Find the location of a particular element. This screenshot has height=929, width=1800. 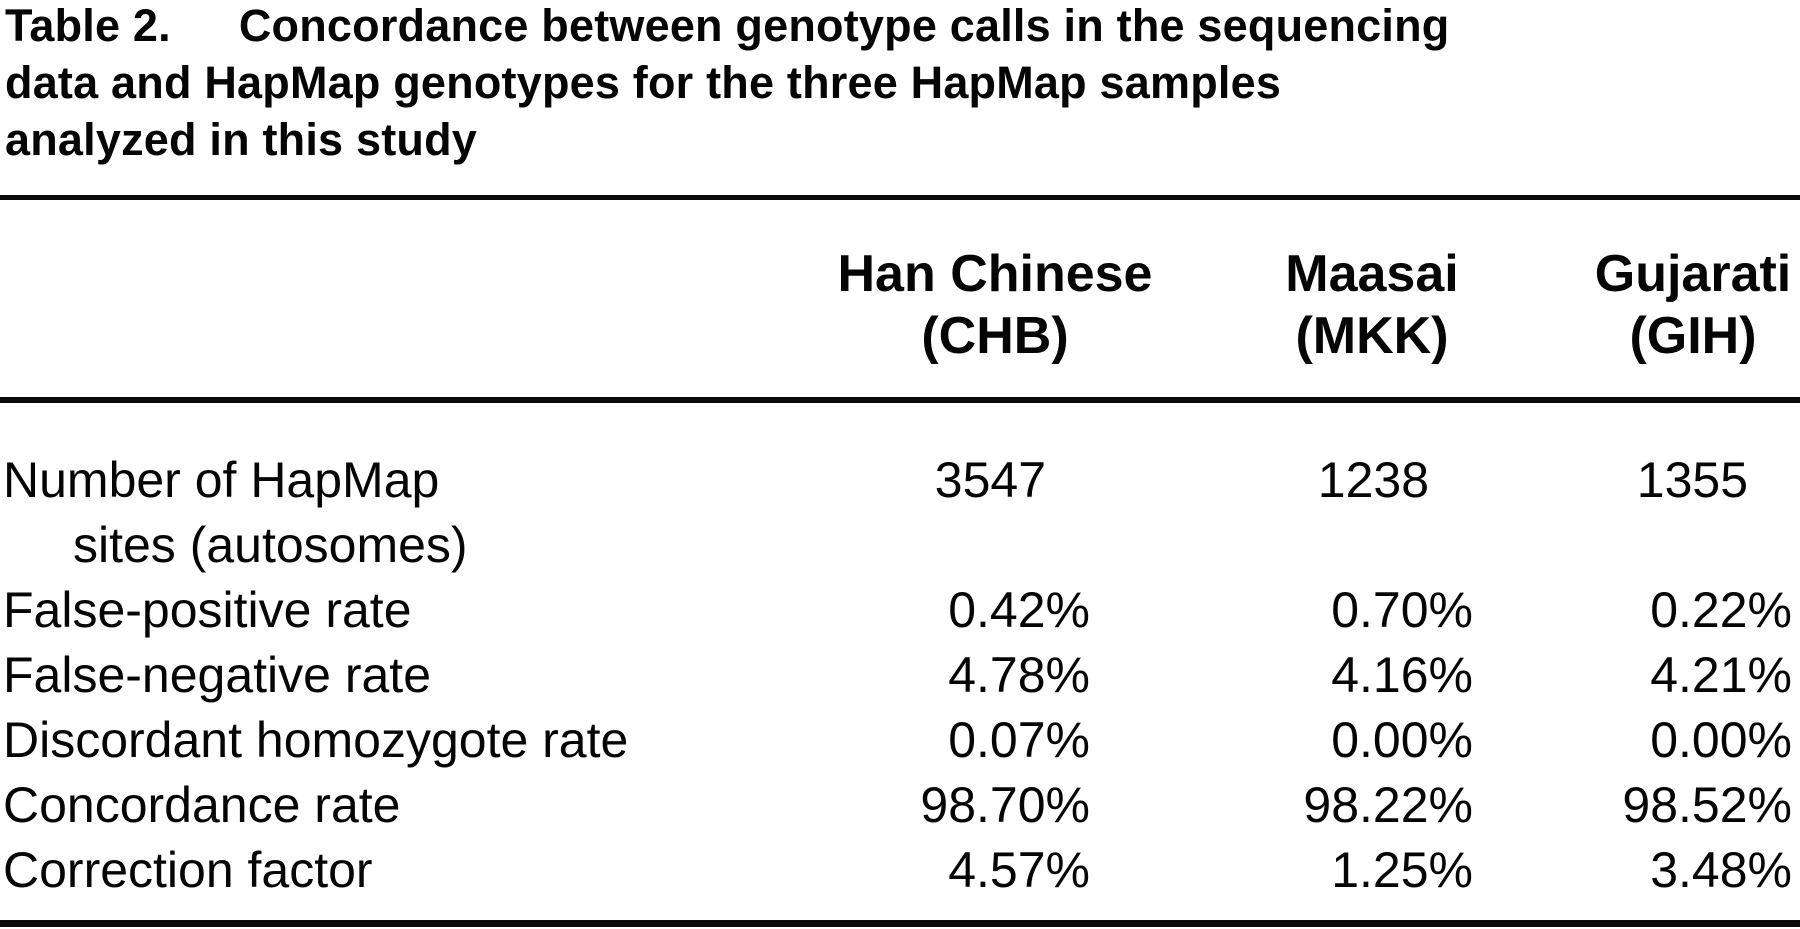

cell-value-chb: 4.78% is located at coordinates (1019, 675).